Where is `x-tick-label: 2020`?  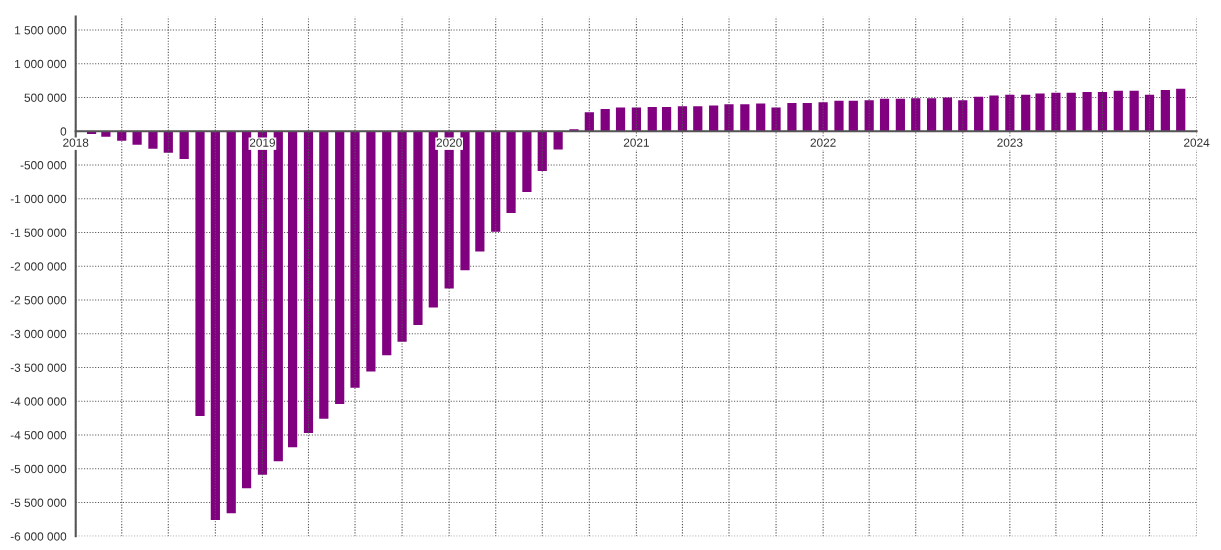 x-tick-label: 2020 is located at coordinates (449, 142).